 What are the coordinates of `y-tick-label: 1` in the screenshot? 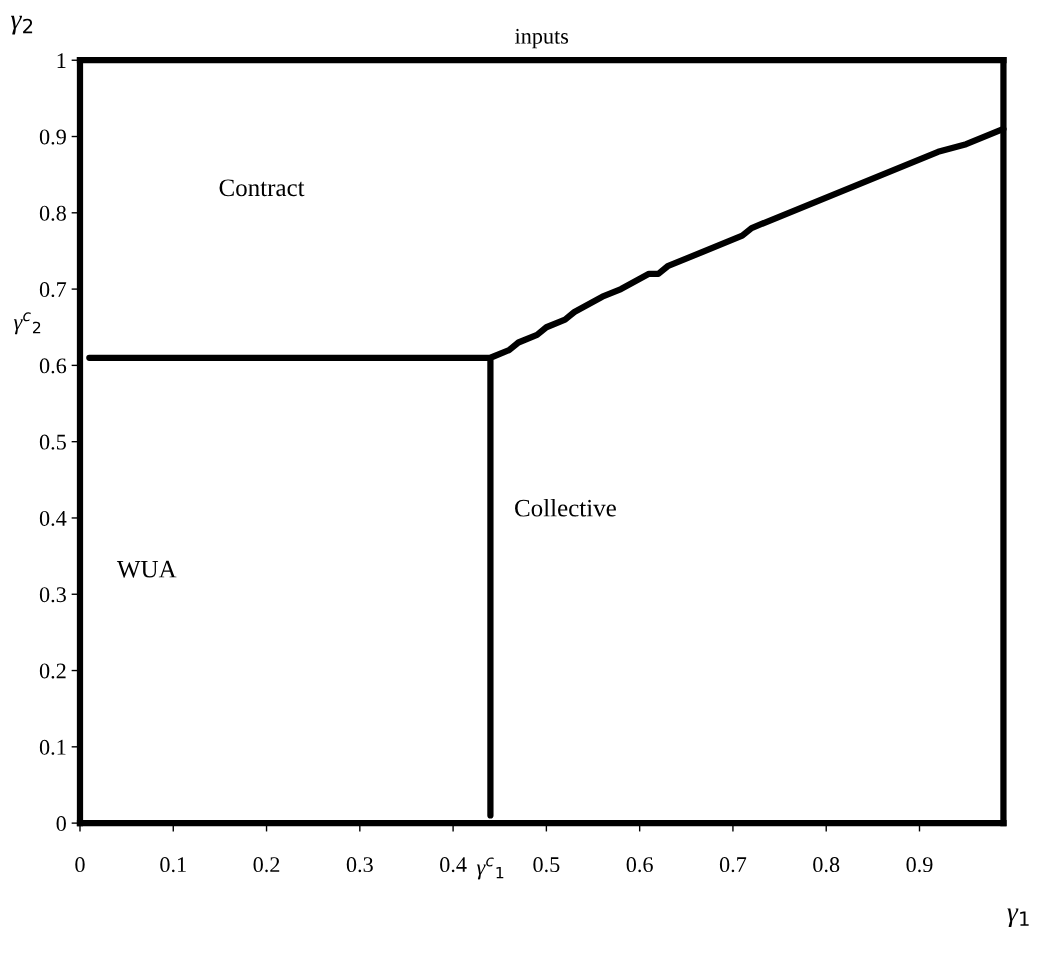 It's located at (61, 60).